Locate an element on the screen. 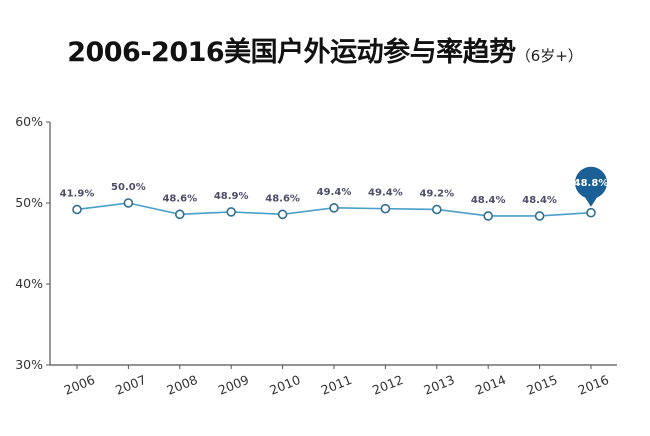 The height and width of the screenshot is (436, 650). x-tick-label: 2009 is located at coordinates (233, 385).